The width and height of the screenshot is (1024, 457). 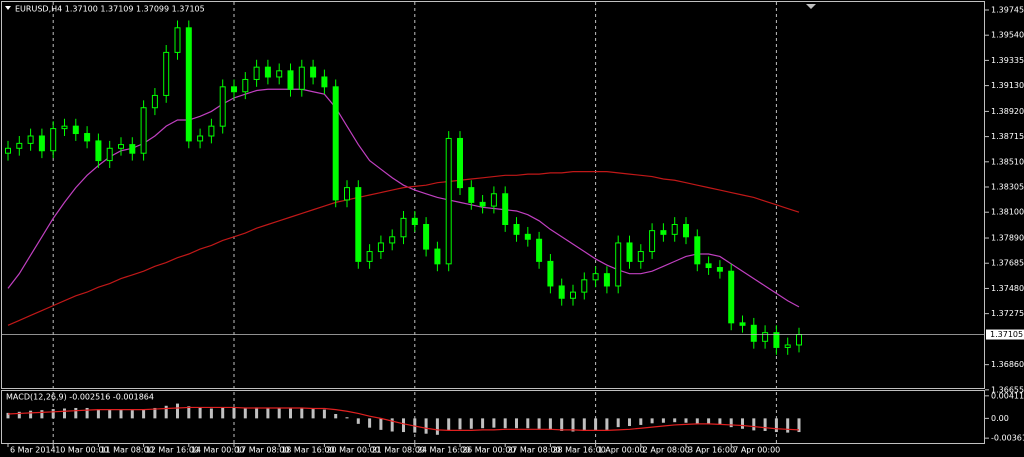 What do you see at coordinates (488, 450) in the screenshot?
I see `x-tick-label: 26 Mar 00:00` at bounding box center [488, 450].